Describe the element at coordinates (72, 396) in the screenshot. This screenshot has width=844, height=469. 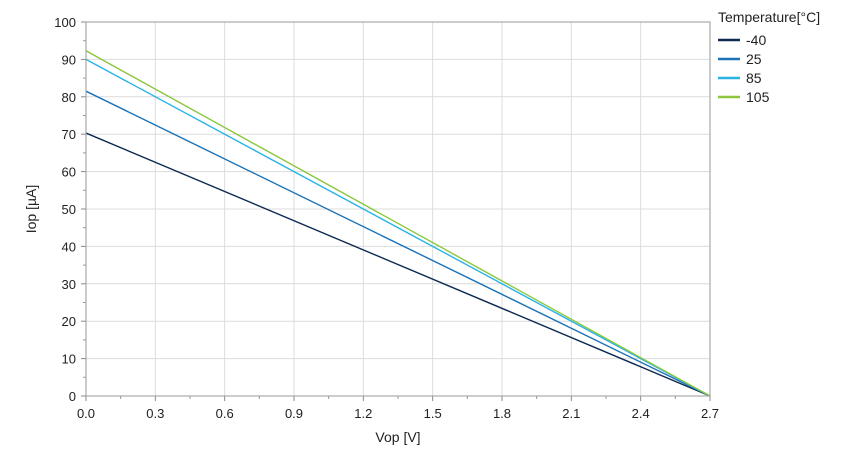
I see `y-tick-label: 0` at that location.